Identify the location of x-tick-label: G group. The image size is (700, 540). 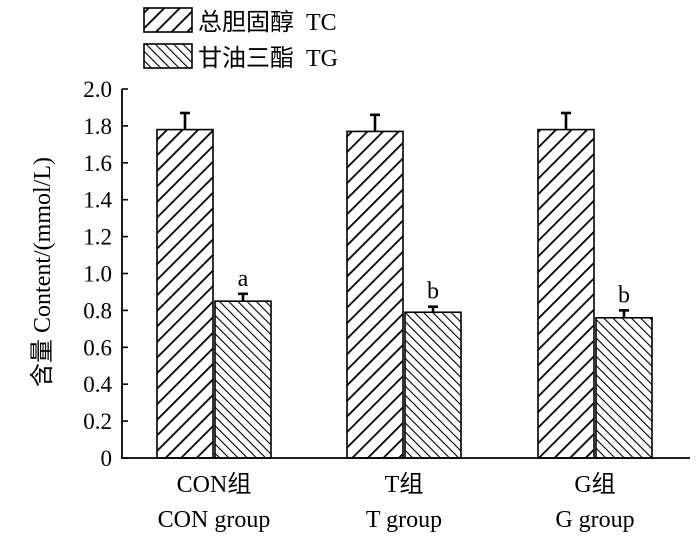
(594, 520).